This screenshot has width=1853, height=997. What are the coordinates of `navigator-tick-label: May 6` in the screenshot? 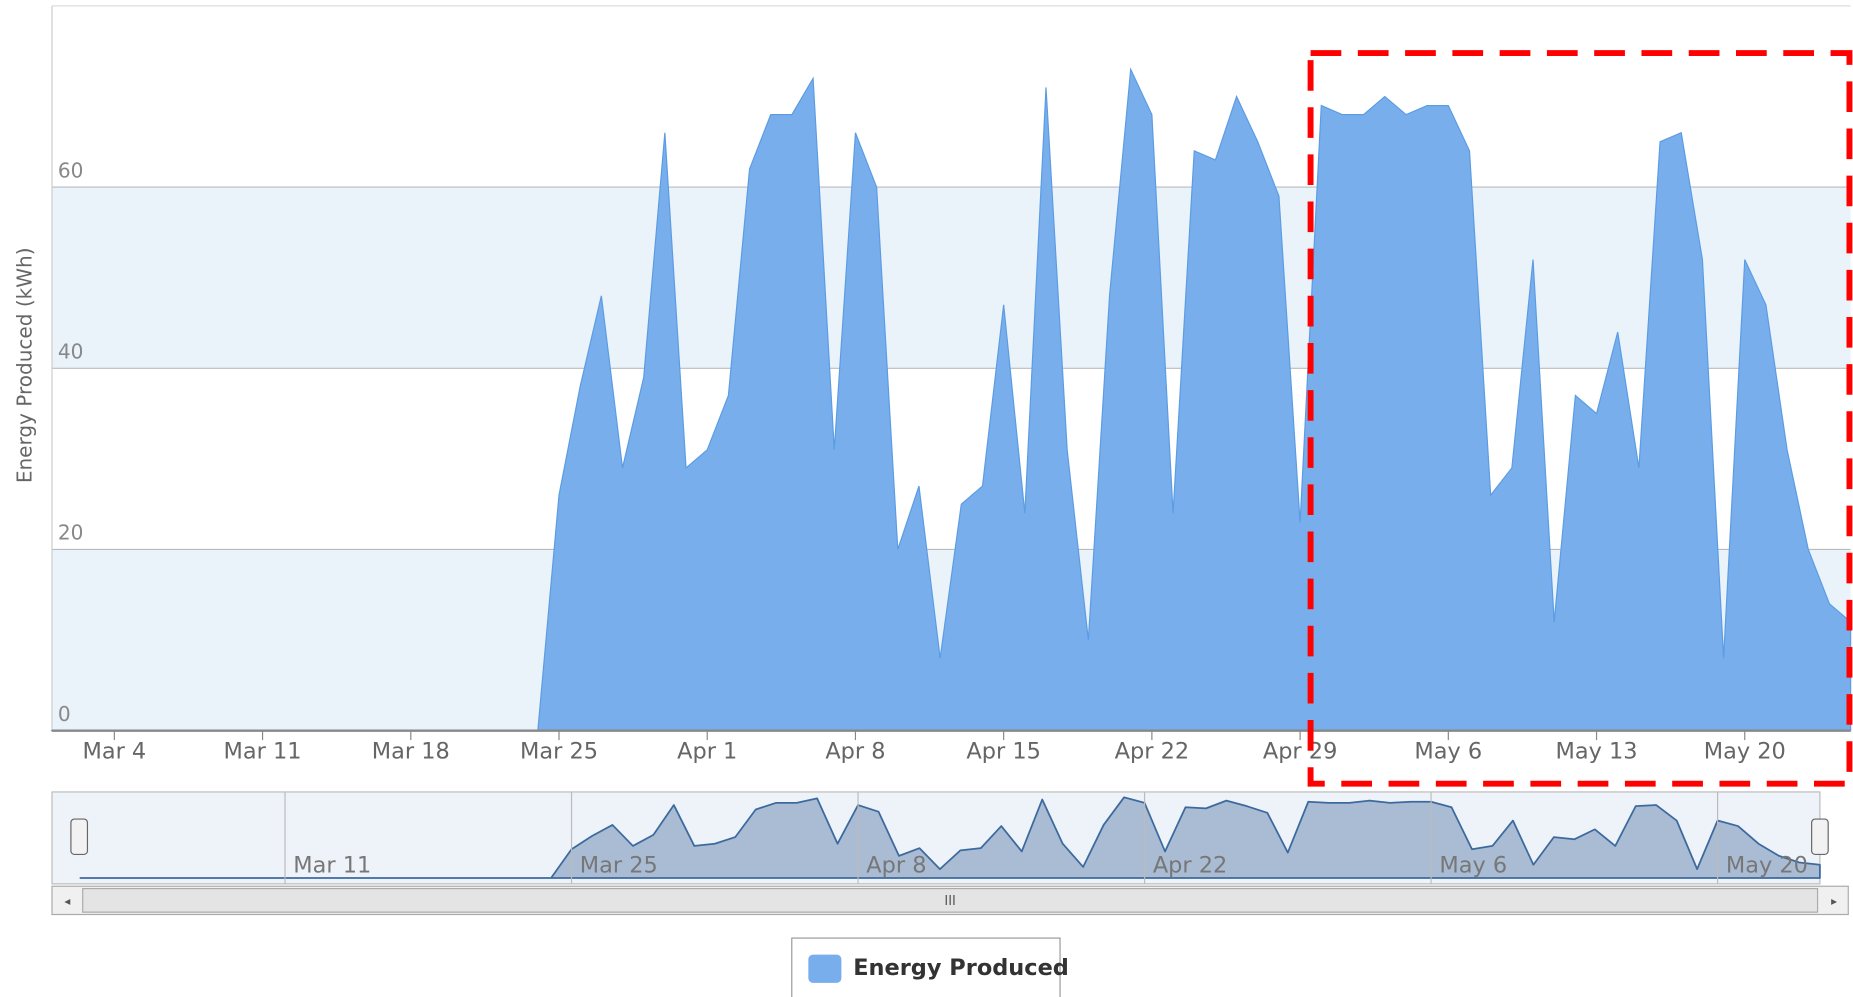 It's located at (1473, 866).